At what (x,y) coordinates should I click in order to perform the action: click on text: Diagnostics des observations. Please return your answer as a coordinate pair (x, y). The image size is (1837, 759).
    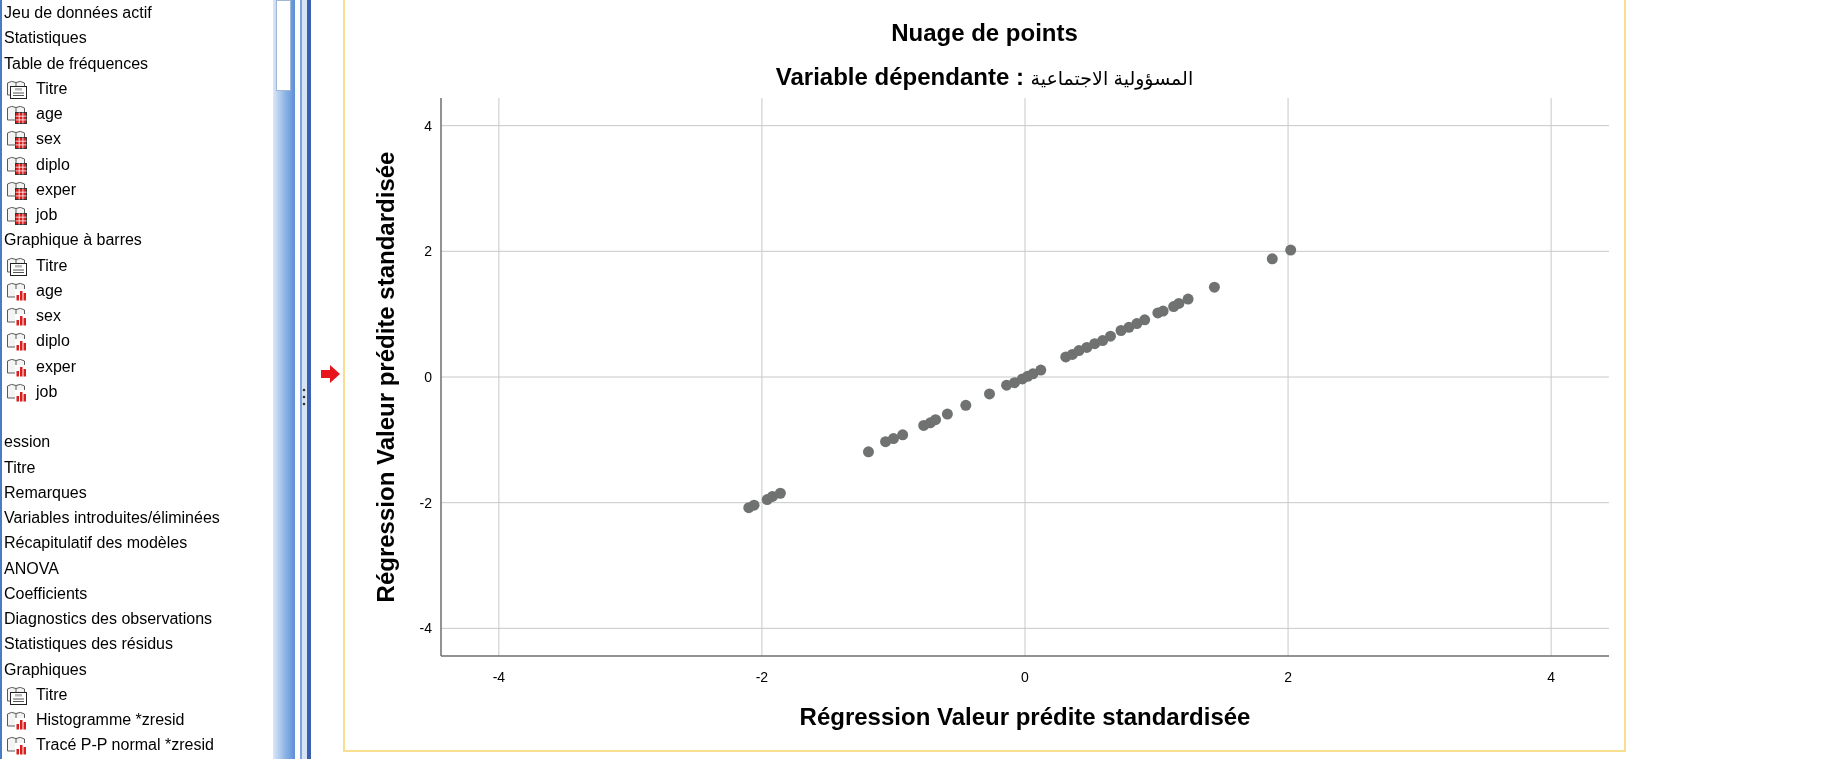
    Looking at the image, I should click on (108, 619).